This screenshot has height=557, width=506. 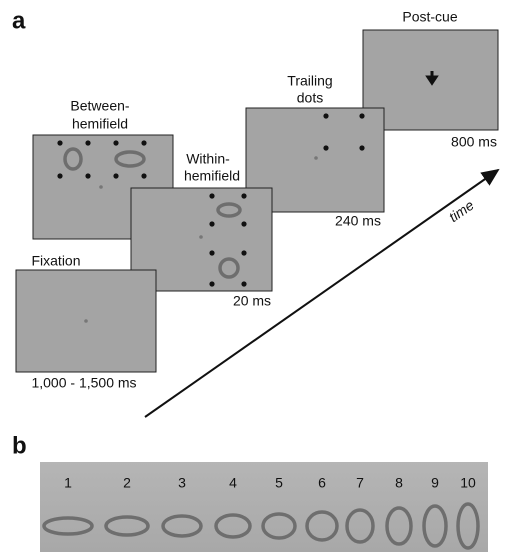 I want to click on stimulus-number: 4, so click(x=233, y=483).